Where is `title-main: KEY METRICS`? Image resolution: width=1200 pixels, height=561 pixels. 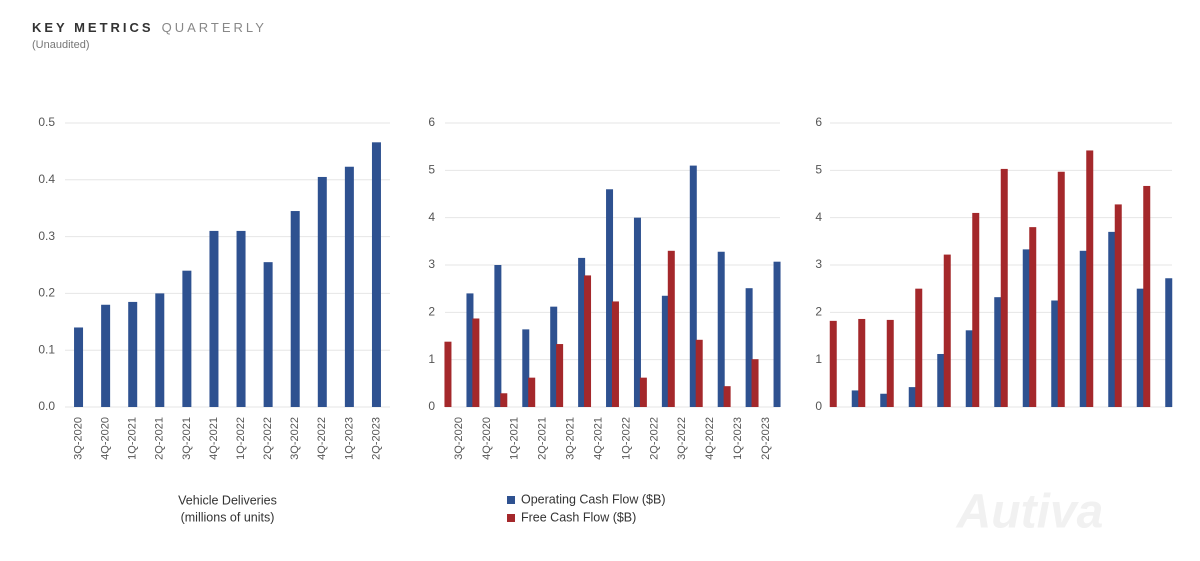
title-main: KEY METRICS is located at coordinates (93, 27).